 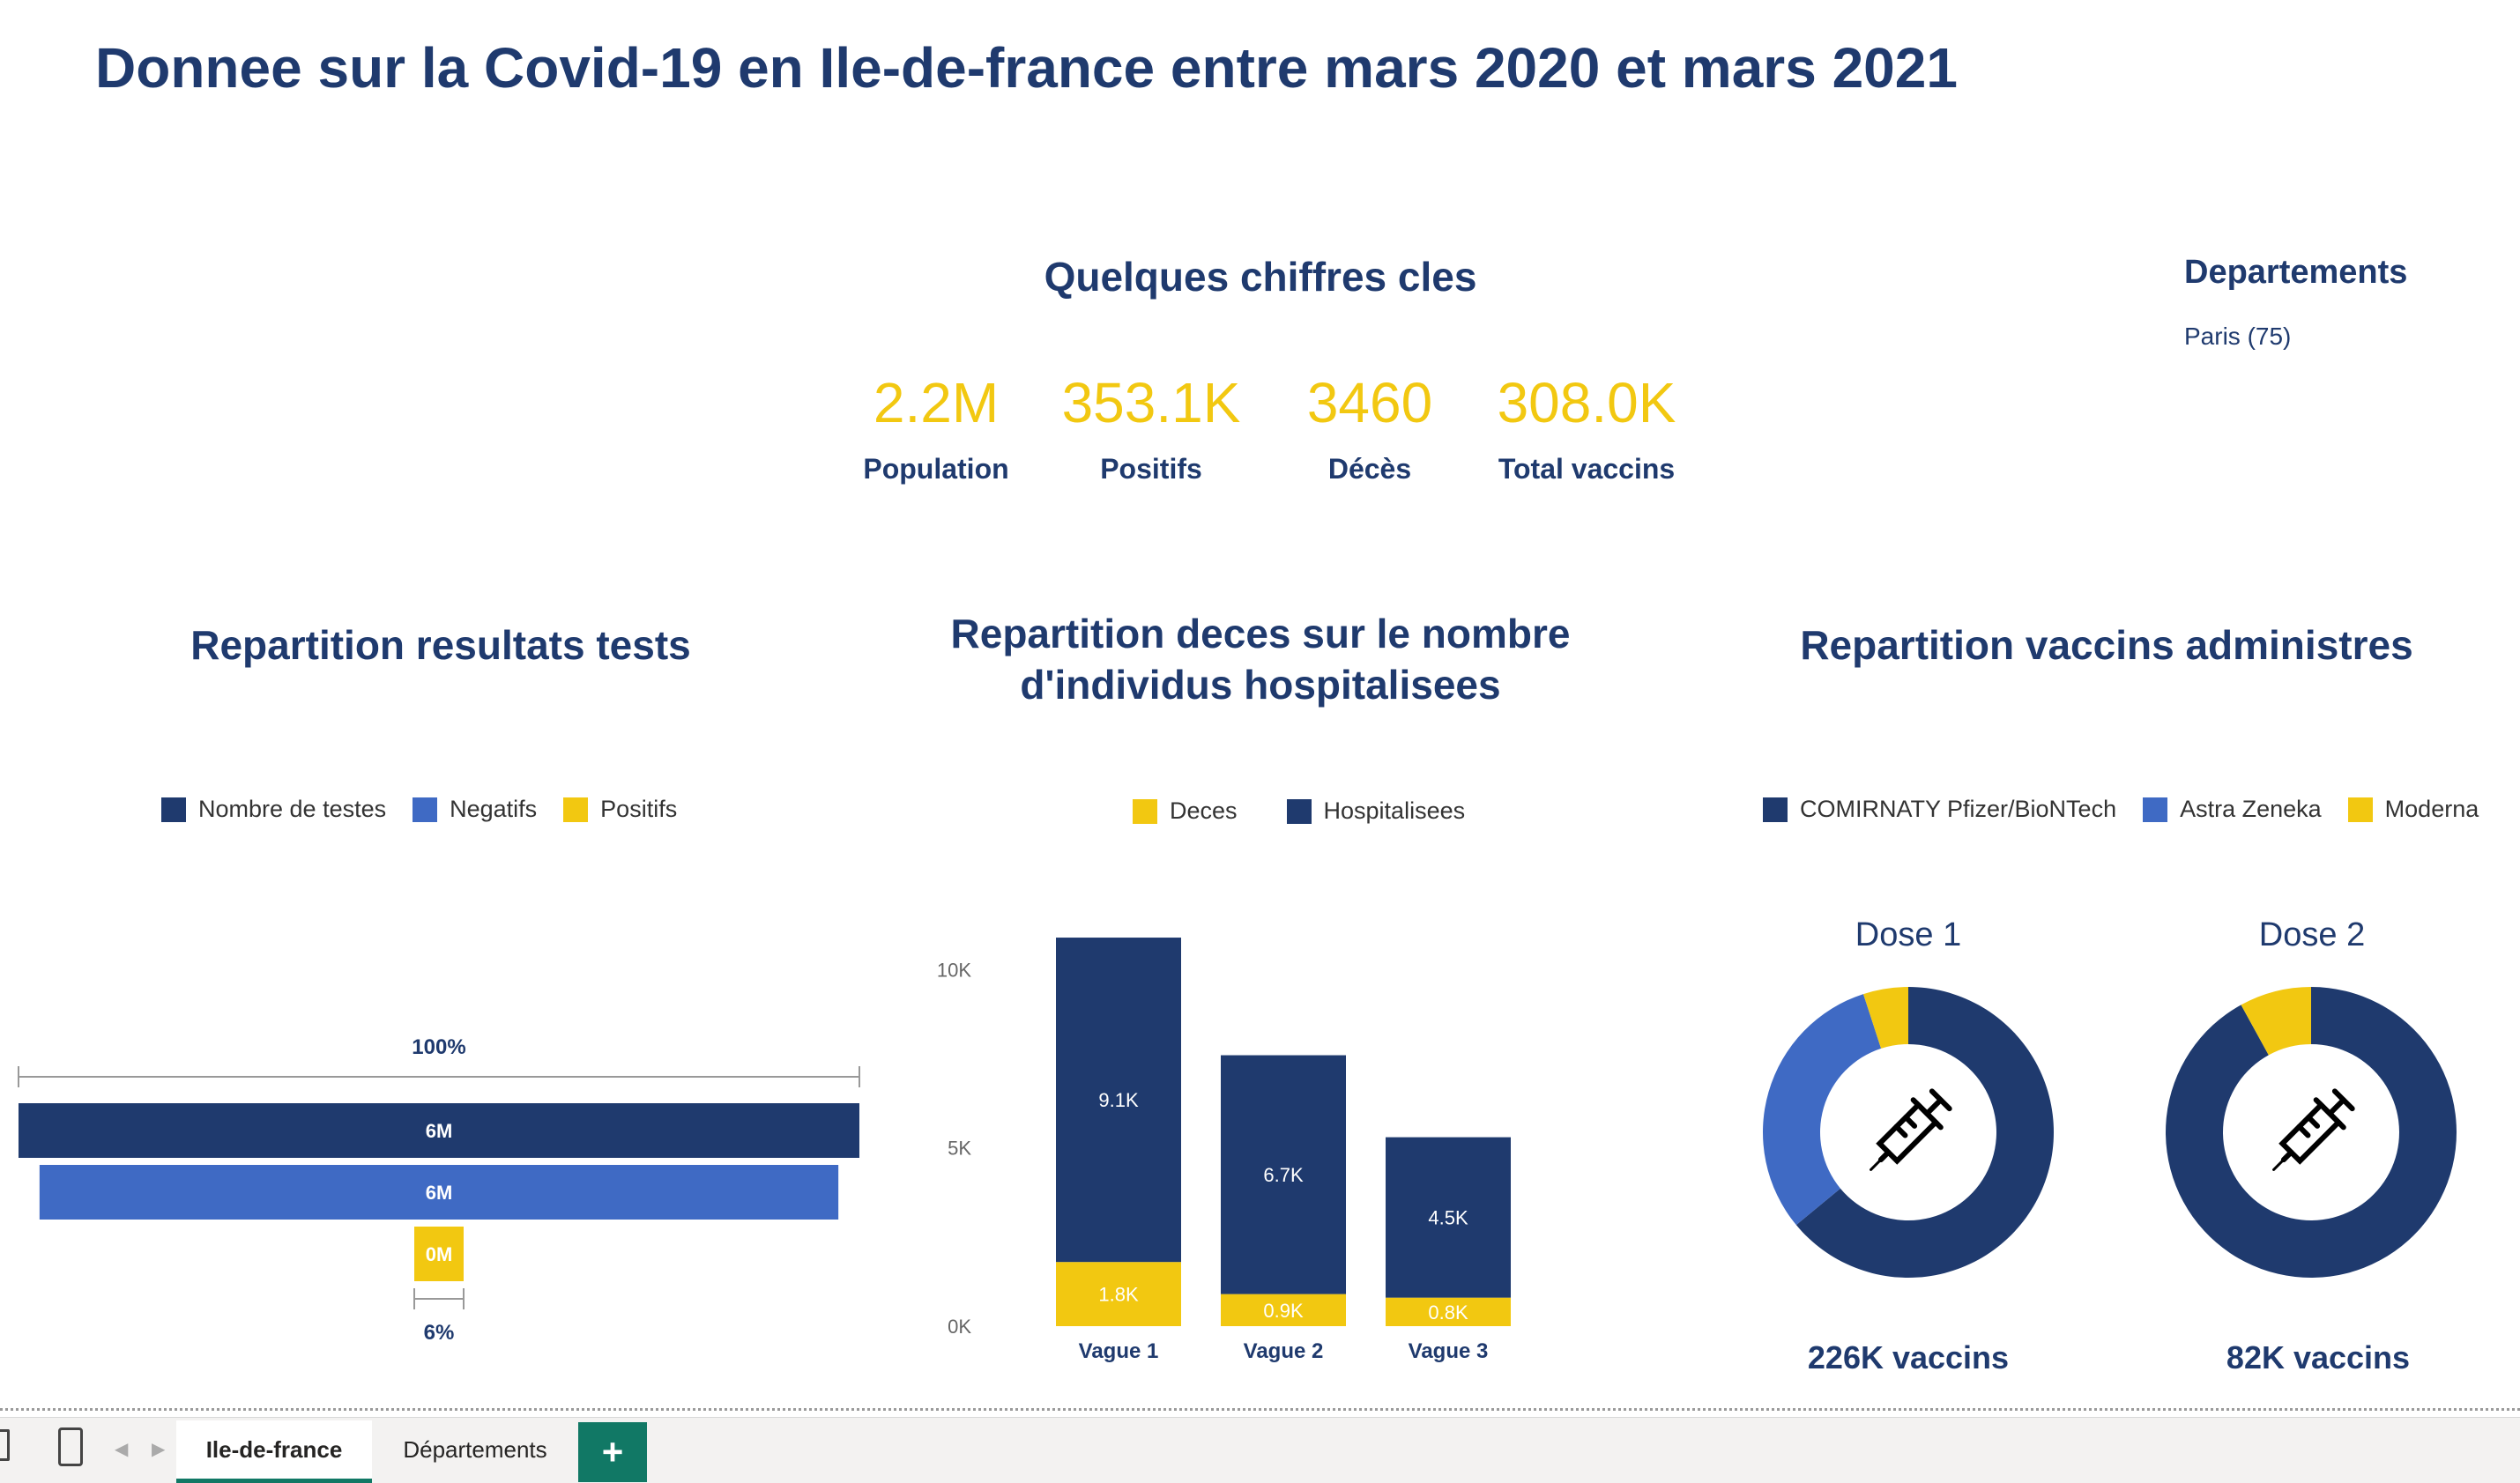 I want to click on legend-label: Moderna, so click(x=2431, y=809).